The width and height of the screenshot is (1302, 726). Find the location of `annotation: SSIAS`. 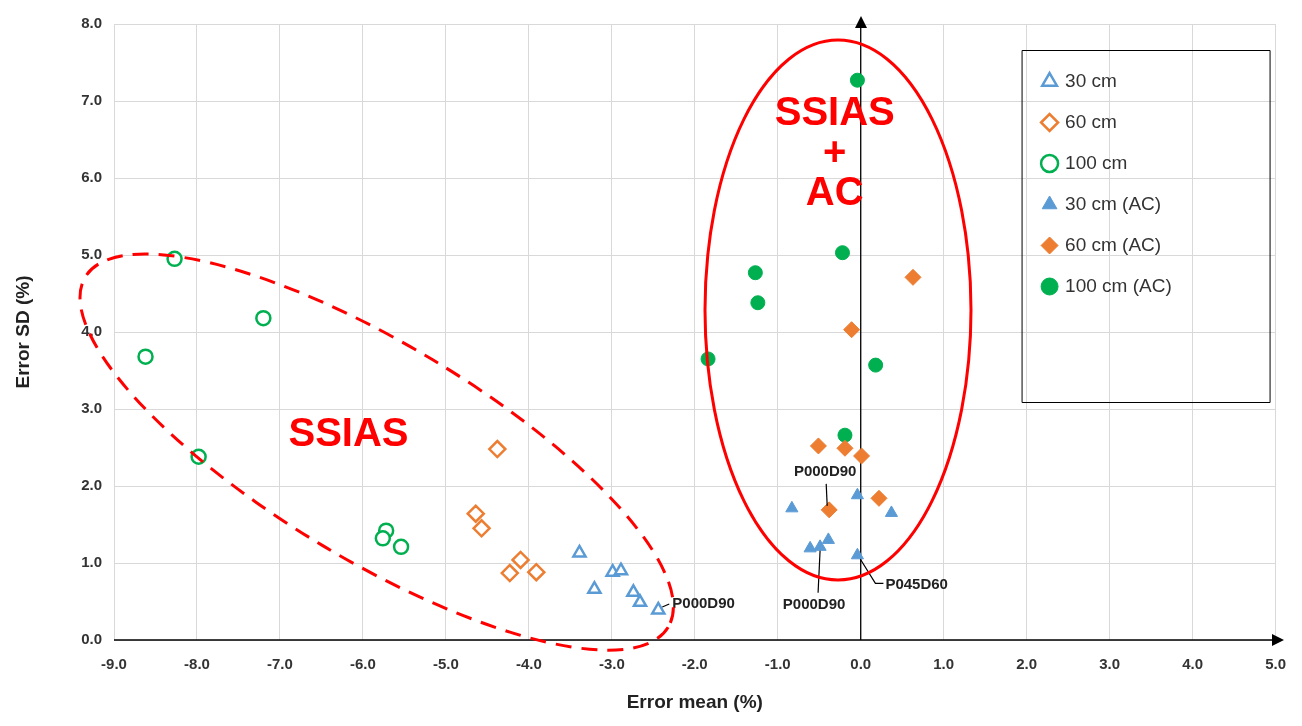

annotation: SSIAS is located at coordinates (348, 431).